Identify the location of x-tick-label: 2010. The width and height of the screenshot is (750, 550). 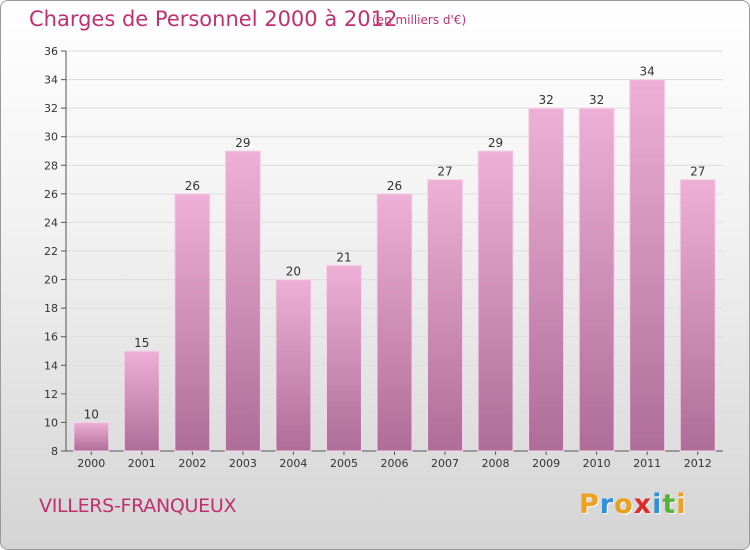
(597, 463).